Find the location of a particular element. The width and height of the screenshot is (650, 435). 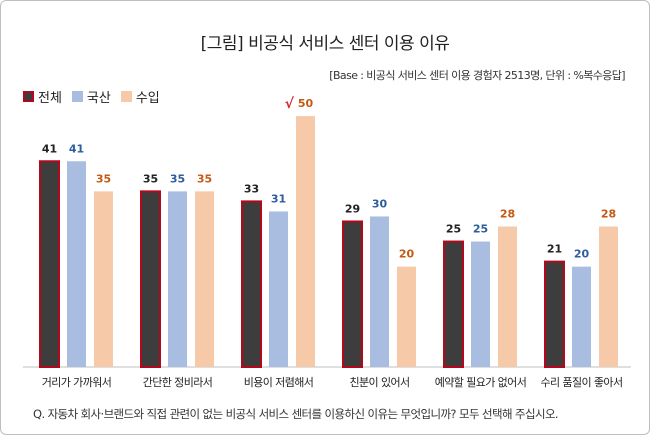

data-label-total: 35 is located at coordinates (150, 178).